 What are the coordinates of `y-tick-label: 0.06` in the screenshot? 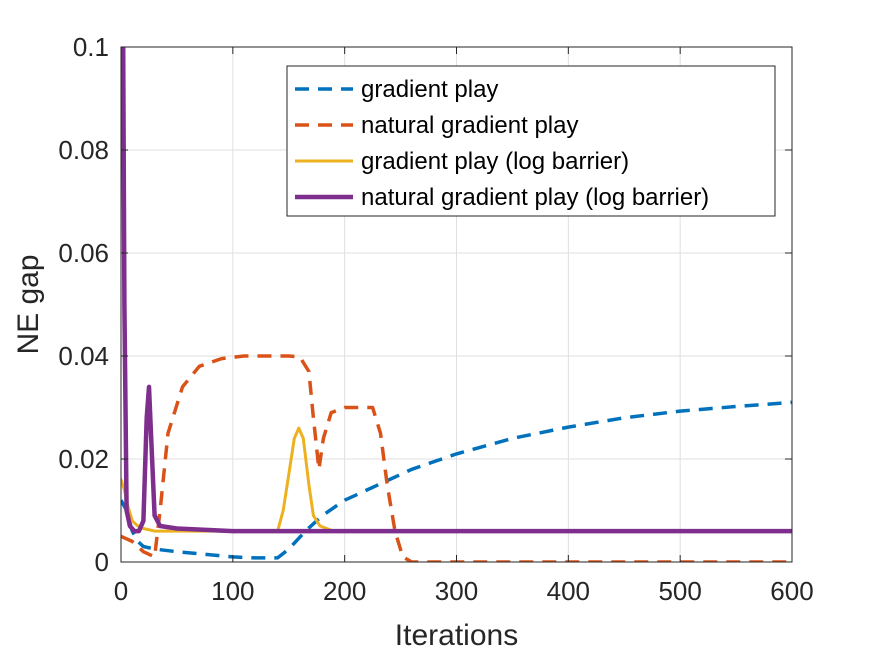 It's located at (83, 253).